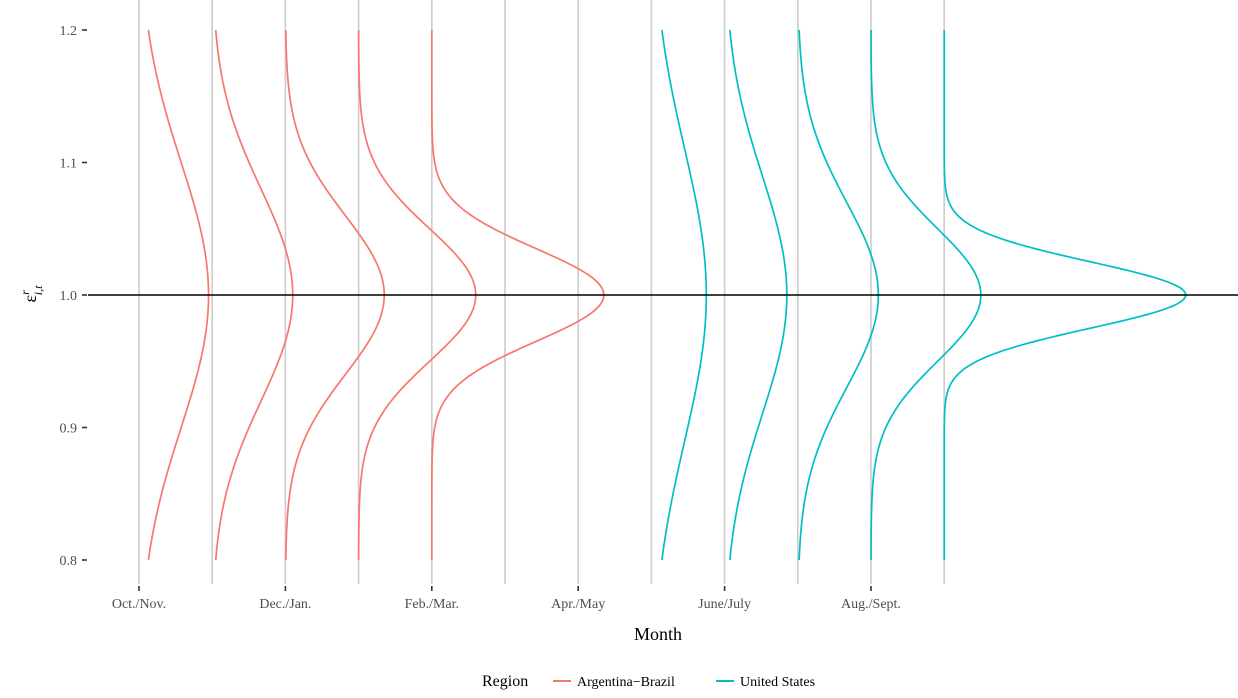 This screenshot has width=1238, height=698. I want to click on legend-label-united-states: United States, so click(777, 682).